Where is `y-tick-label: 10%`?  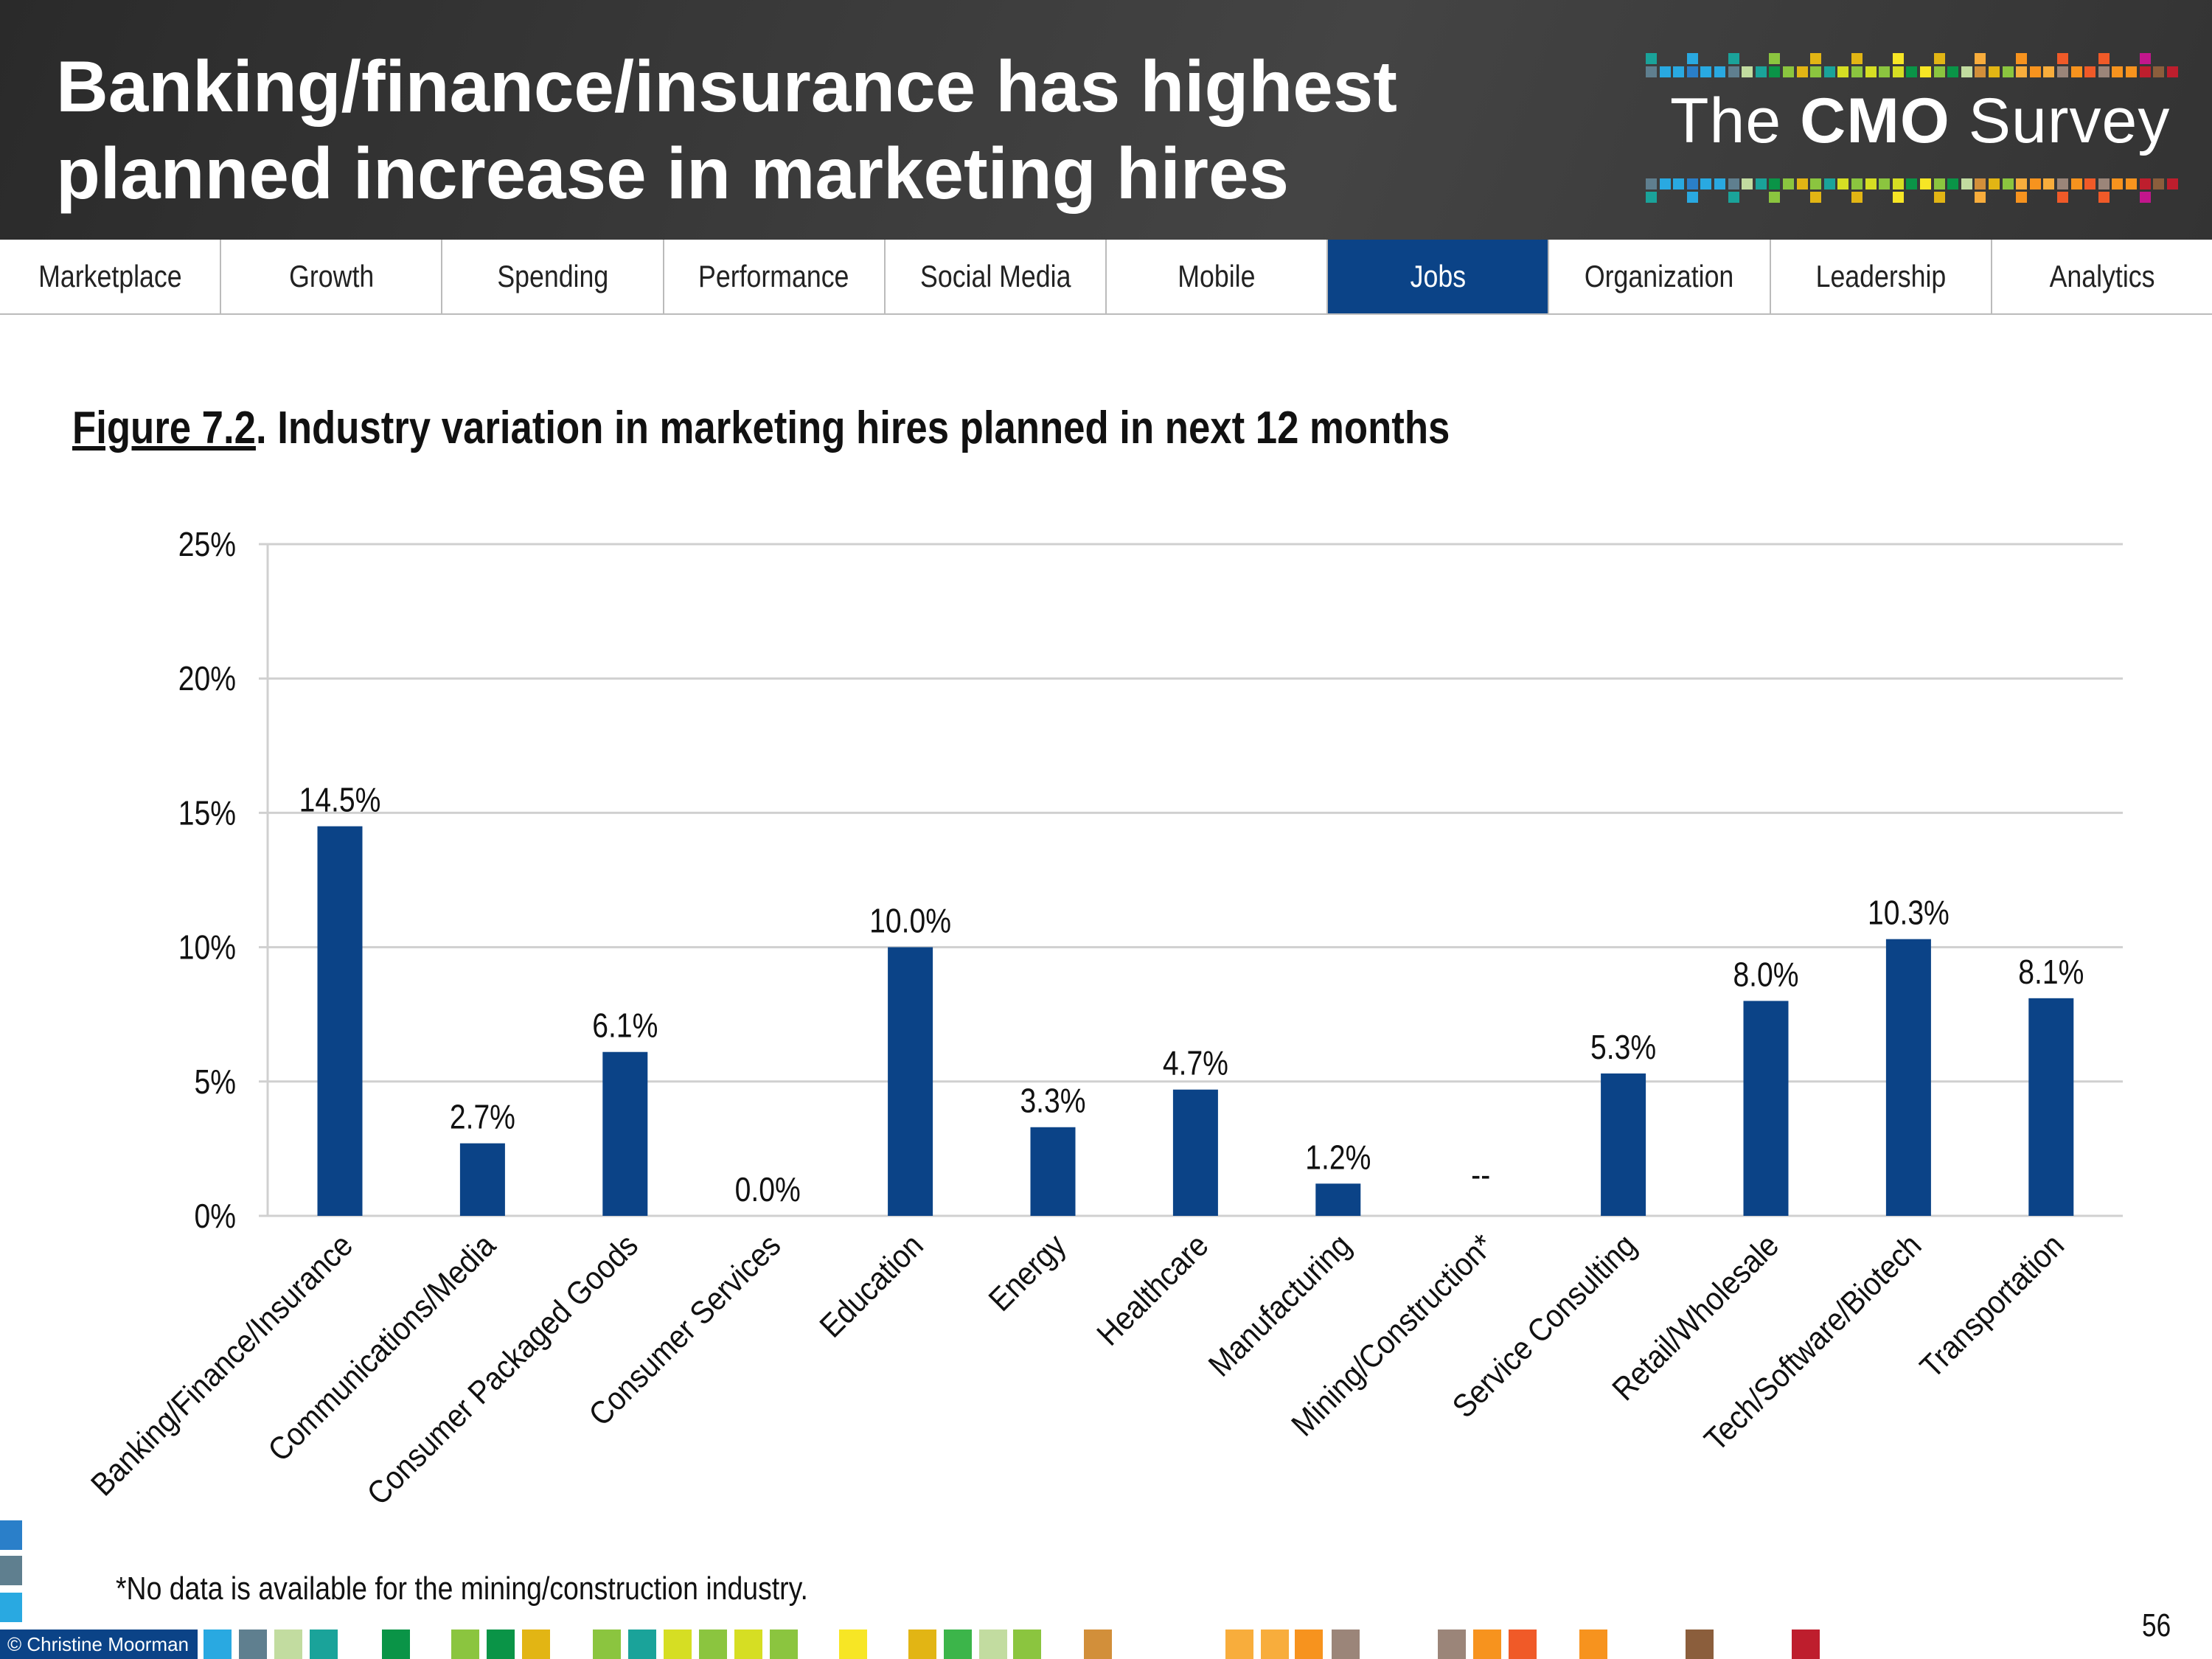
y-tick-label: 10% is located at coordinates (207, 948).